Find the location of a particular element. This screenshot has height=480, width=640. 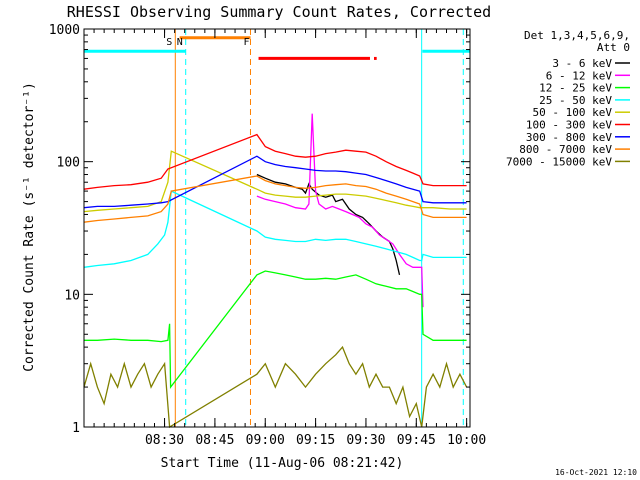

y-axis-label: Corrected Count Rate (s⁻¹ detector⁻¹) is located at coordinates (29, 227).